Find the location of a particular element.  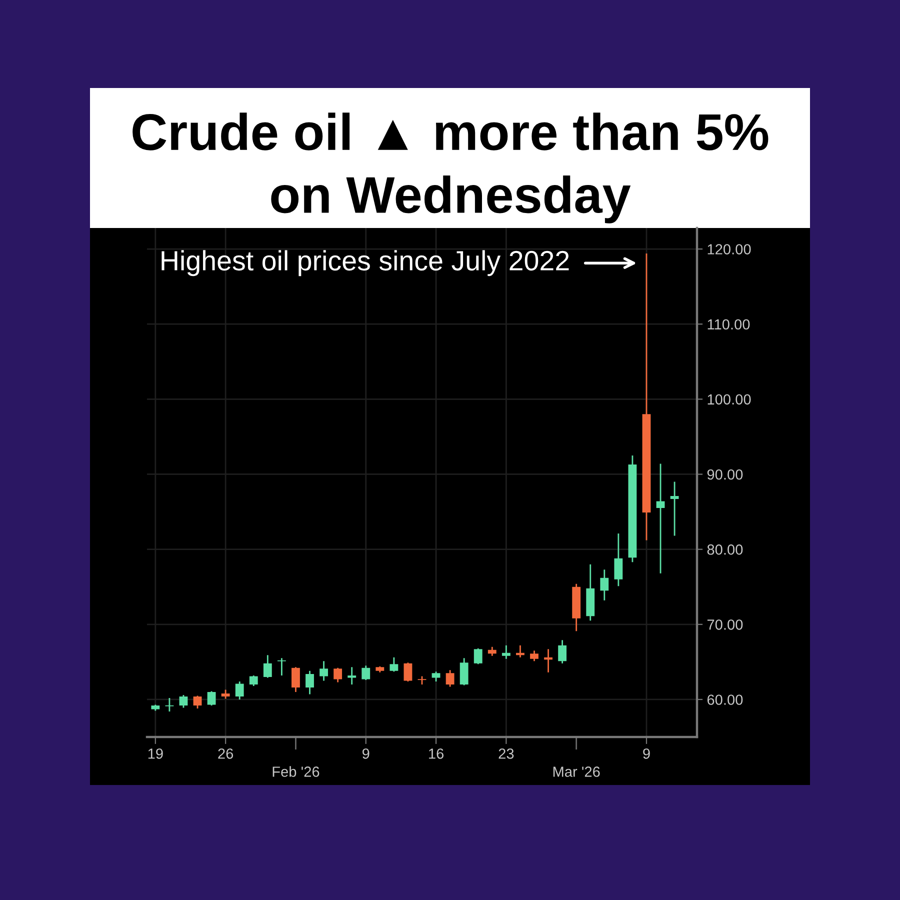

chart-title: Crude oil ▲ more than 5% on Wednesday is located at coordinates (450, 168).